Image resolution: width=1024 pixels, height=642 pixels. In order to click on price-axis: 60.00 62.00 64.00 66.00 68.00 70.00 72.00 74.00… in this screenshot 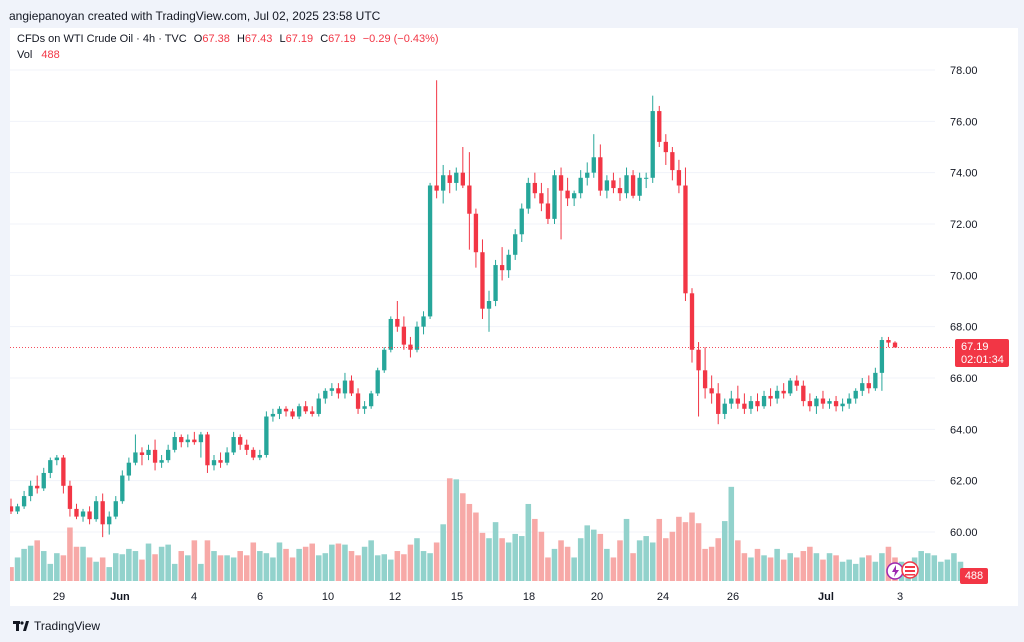, I will do `click(964, 302)`.